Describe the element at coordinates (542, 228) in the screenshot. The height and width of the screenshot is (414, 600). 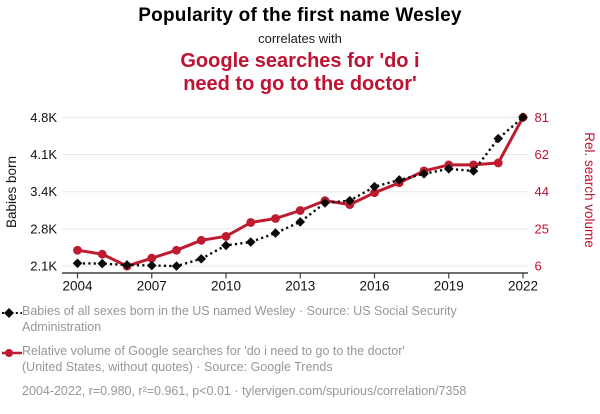
I see `y-axis-right-tick-label: 25` at that location.